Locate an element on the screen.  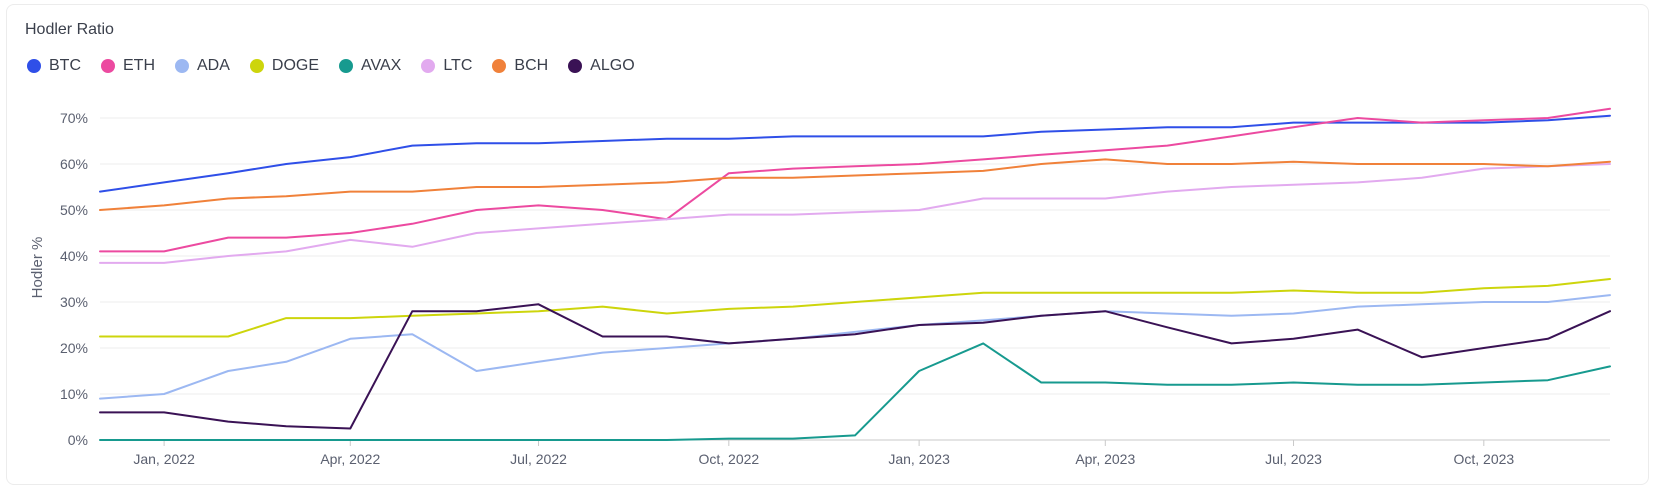
x-tick-label: Jul, 2022 is located at coordinates (538, 459).